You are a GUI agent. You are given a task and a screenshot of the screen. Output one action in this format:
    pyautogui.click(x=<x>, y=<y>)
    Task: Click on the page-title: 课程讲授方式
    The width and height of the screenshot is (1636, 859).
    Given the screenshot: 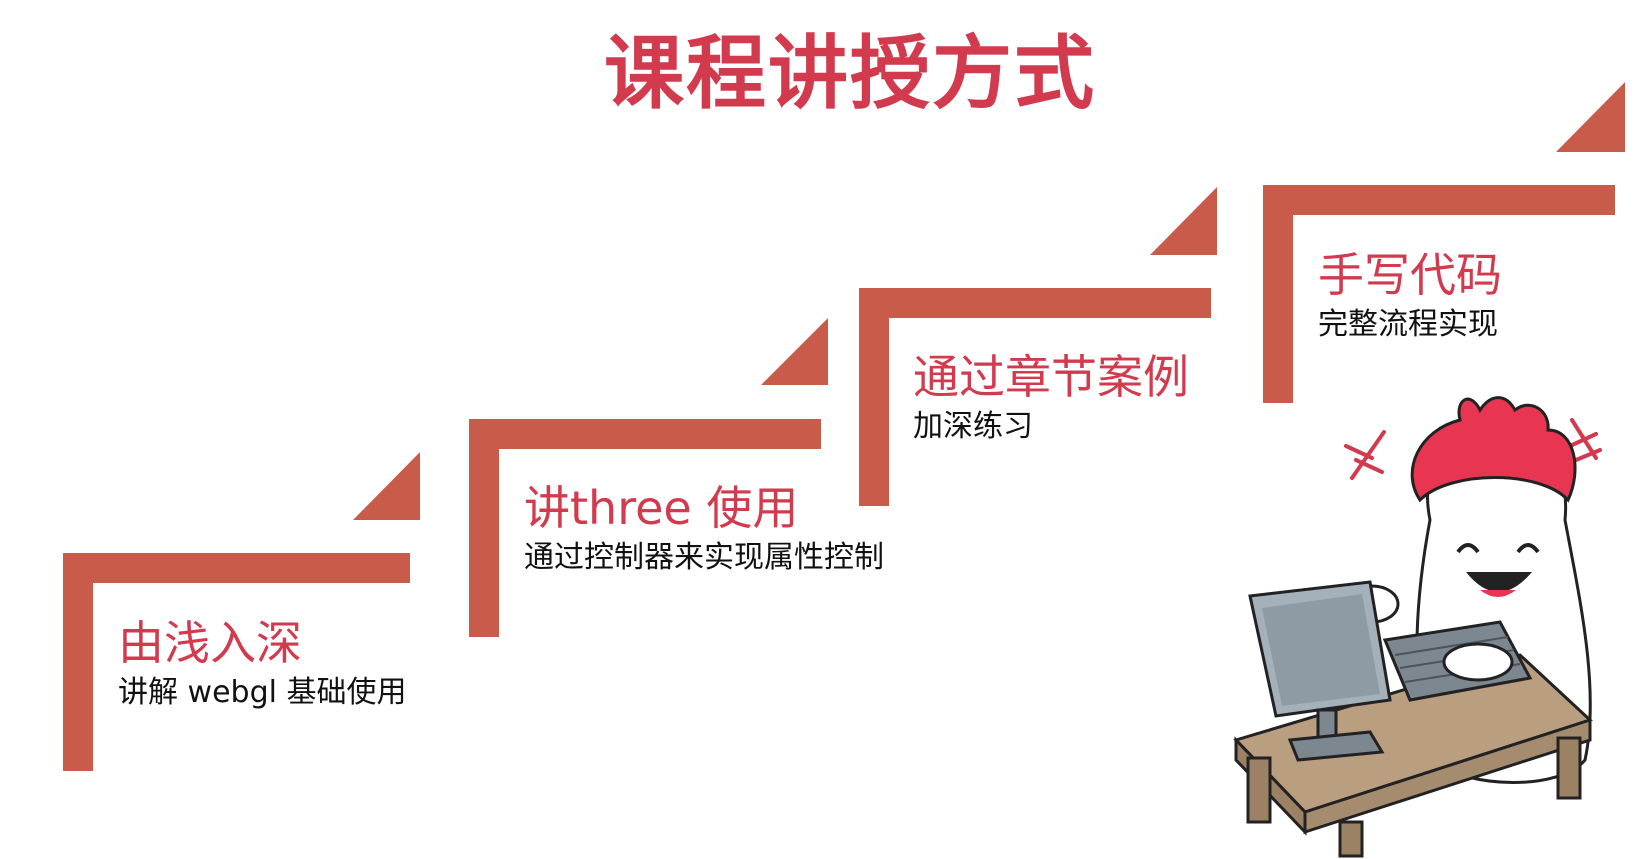 What is the action you would take?
    pyautogui.click(x=850, y=73)
    